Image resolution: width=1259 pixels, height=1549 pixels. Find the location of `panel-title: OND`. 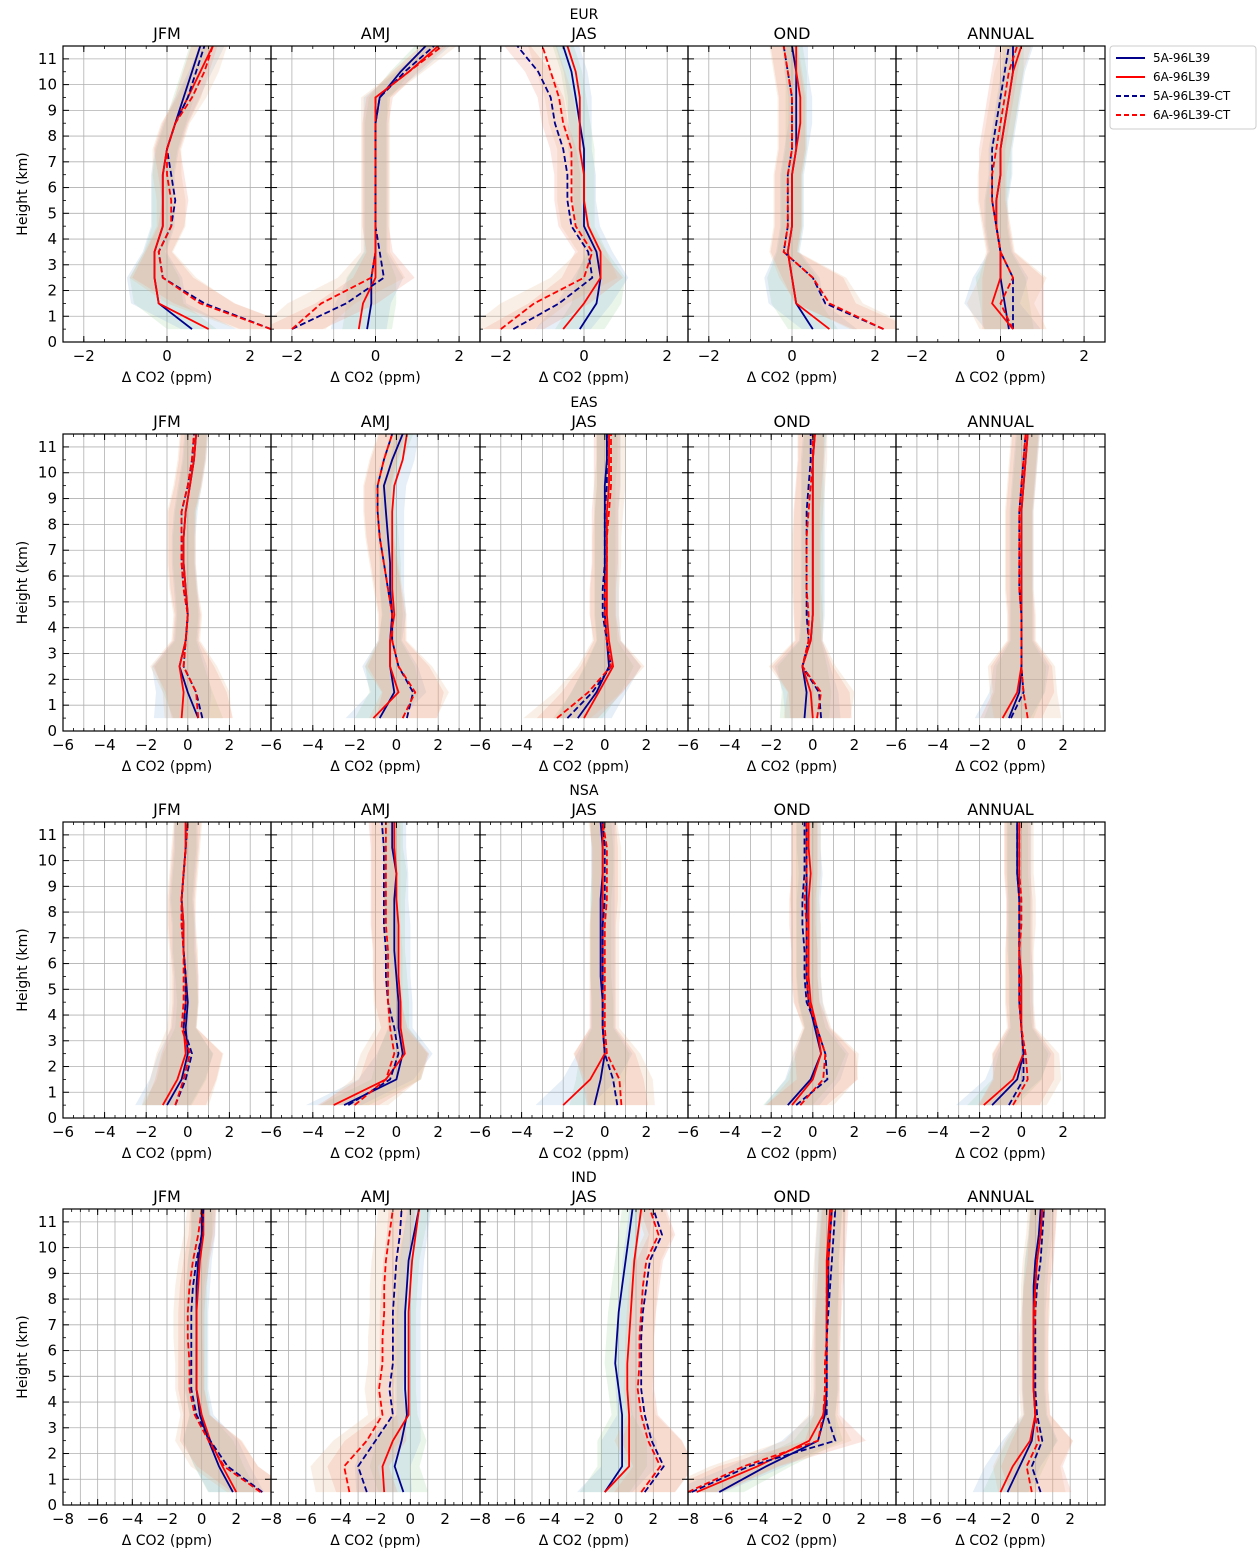

panel-title: OND is located at coordinates (792, 33).